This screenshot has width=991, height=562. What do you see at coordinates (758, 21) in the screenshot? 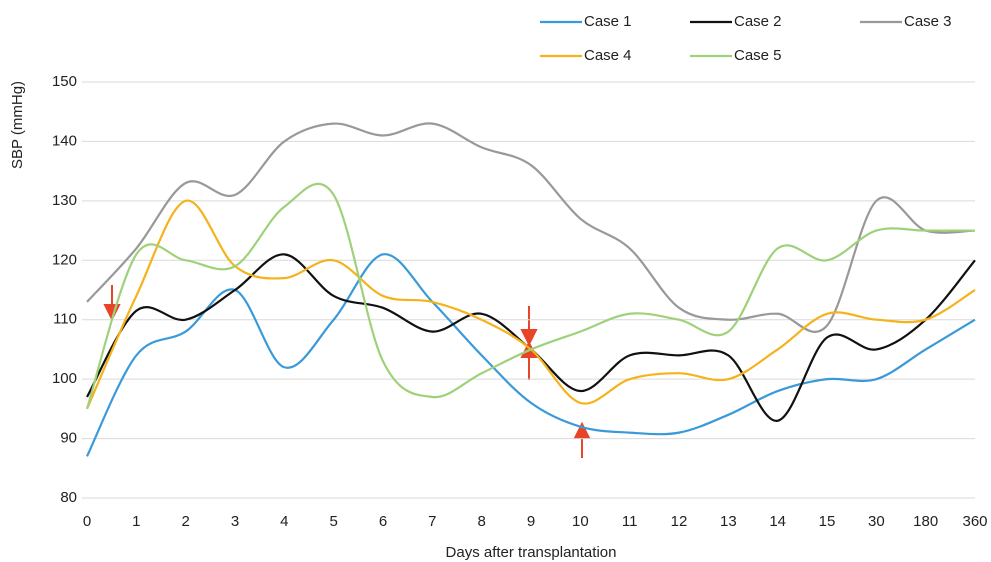
I see `legend-label: Case 2` at bounding box center [758, 21].